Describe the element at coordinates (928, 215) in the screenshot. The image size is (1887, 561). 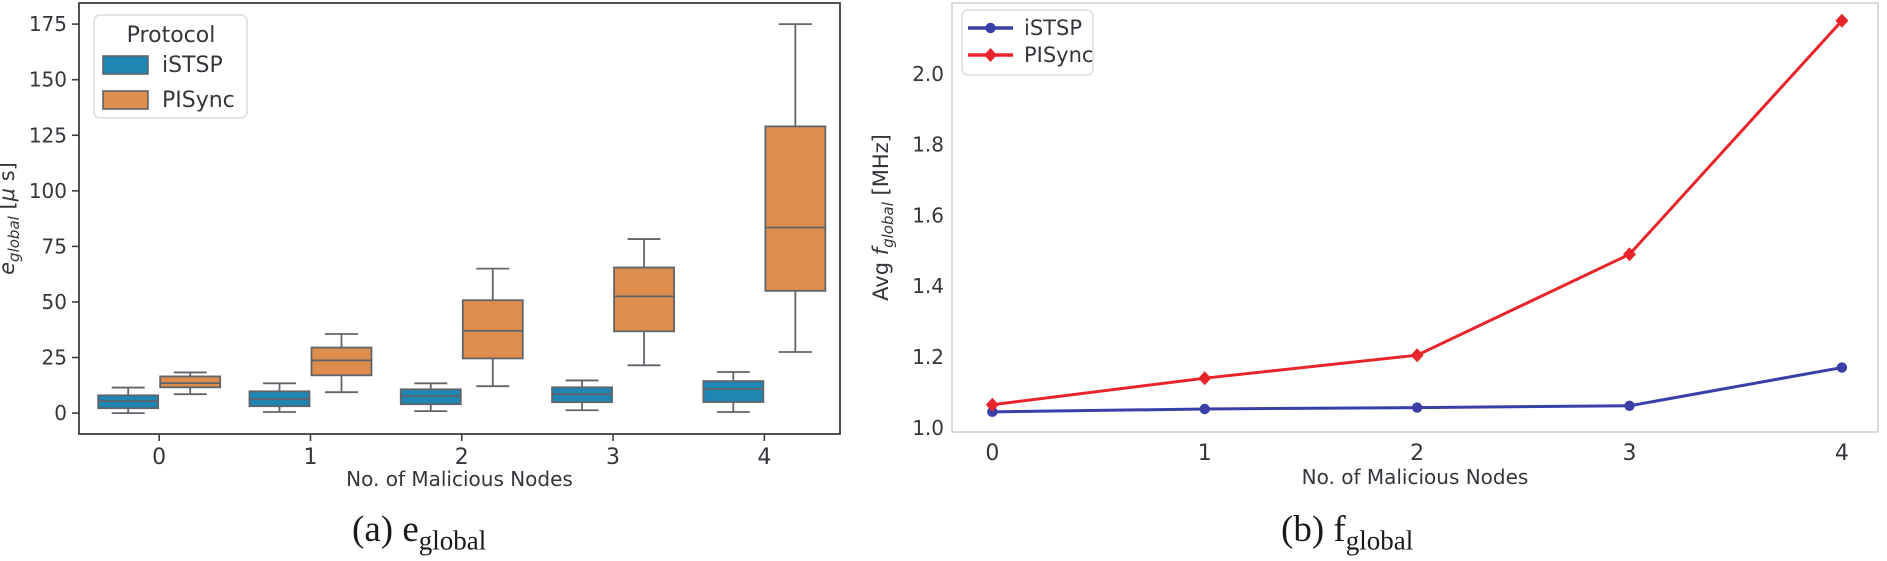
I see `svg-text: 1.6` at that location.